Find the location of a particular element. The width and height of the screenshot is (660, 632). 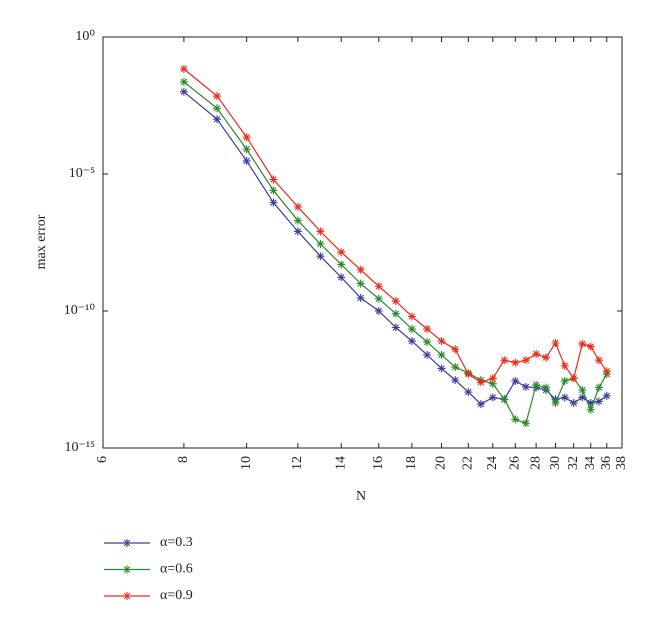

x-tick-label: 10 is located at coordinates (246, 463).